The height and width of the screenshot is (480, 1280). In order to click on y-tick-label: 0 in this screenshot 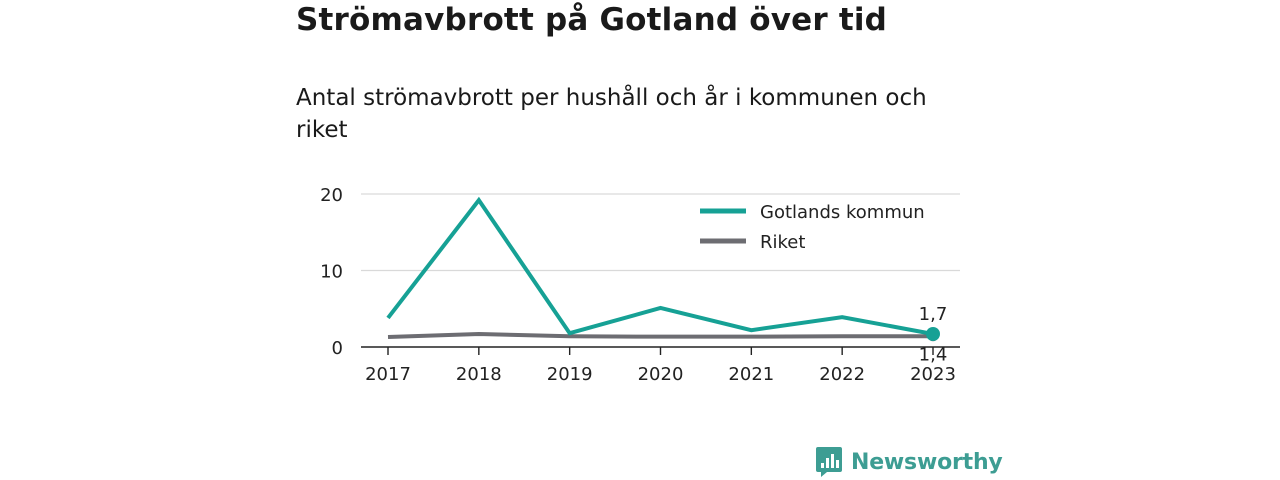, I will do `click(337, 348)`.